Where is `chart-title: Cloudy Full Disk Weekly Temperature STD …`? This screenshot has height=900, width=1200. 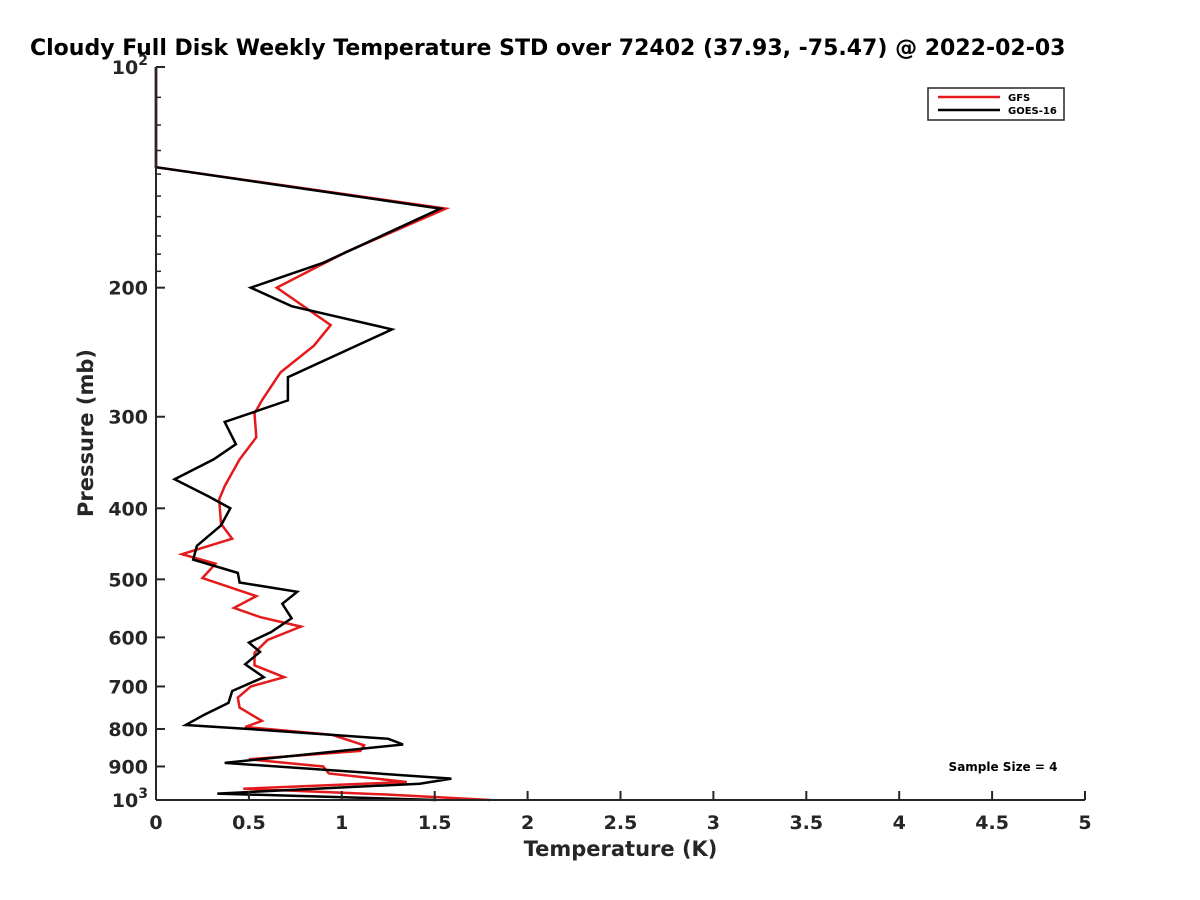 chart-title: Cloudy Full Disk Weekly Temperature STD … is located at coordinates (547, 48).